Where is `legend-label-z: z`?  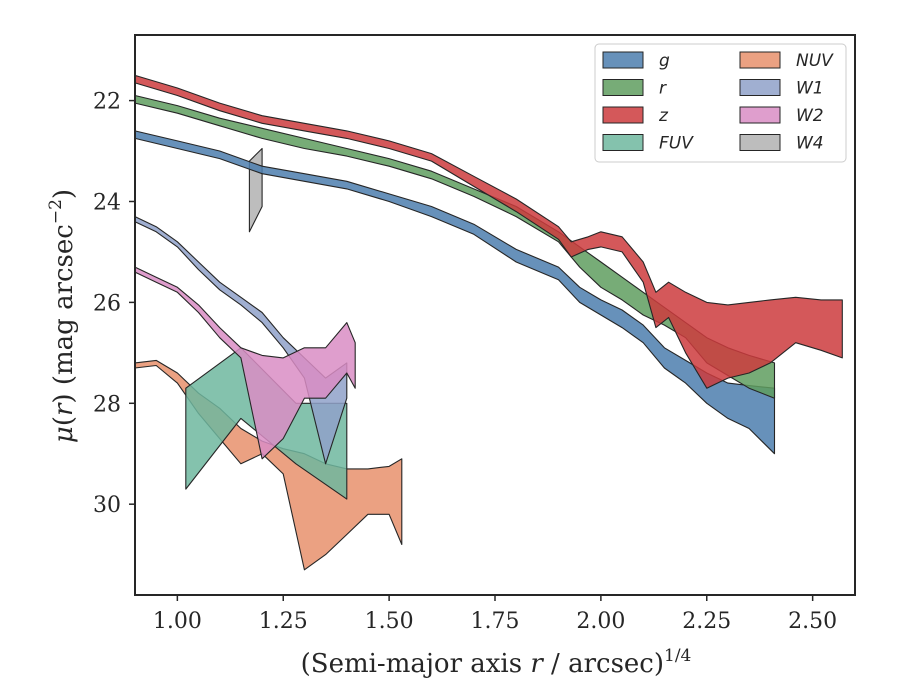
legend-label-z: z is located at coordinates (663, 116).